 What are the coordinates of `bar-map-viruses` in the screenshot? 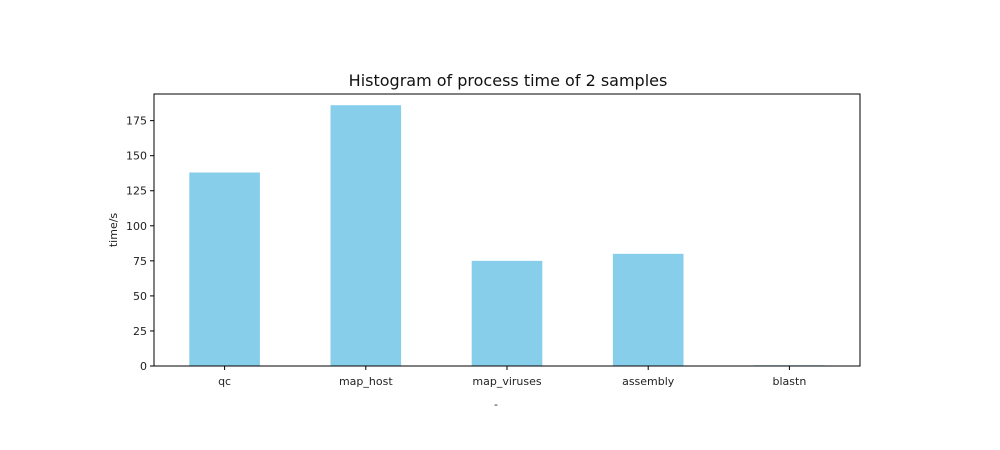 It's located at (507, 313).